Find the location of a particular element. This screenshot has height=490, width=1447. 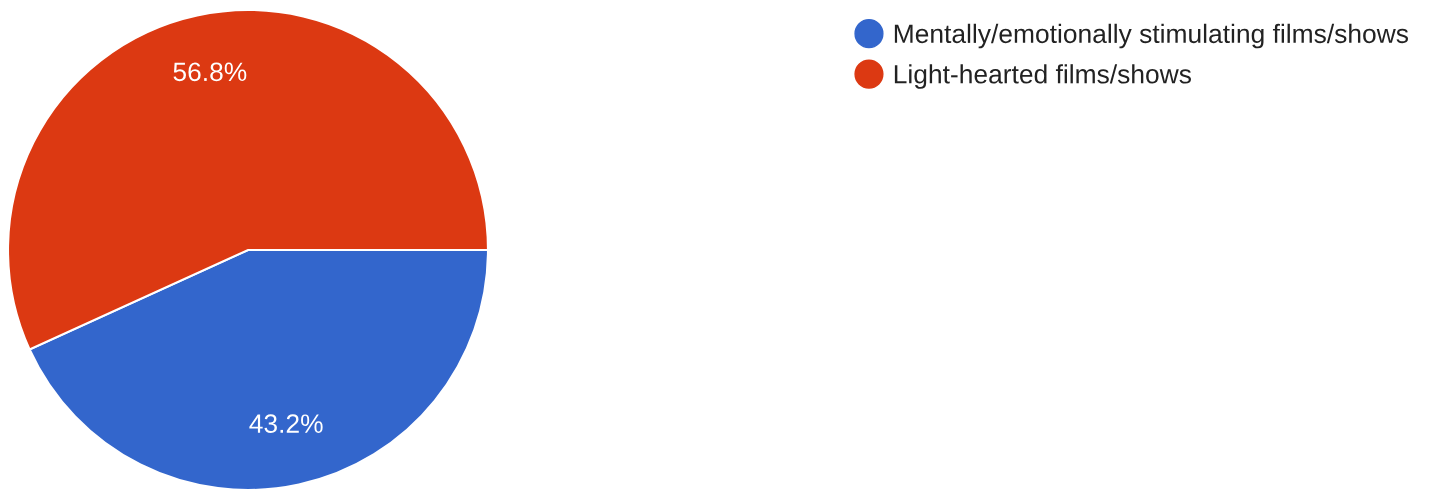

legend-label: Light-hearted films/shows is located at coordinates (1042, 76).